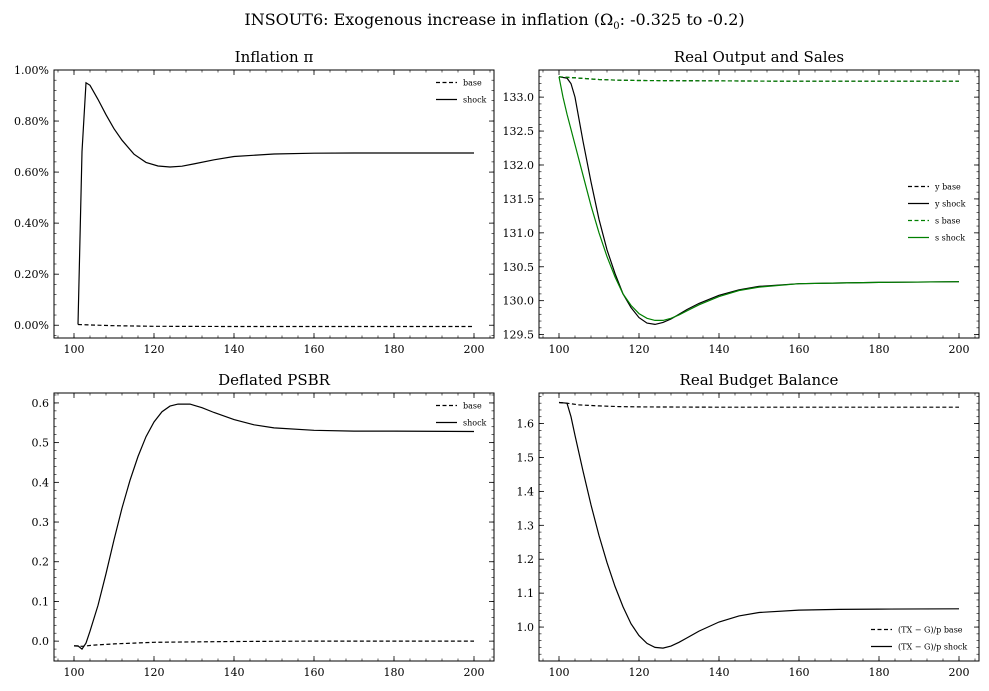 This screenshot has height=691, width=989. What do you see at coordinates (41, 403) in the screenshot?
I see `y-tick-label: 0.6` at bounding box center [41, 403].